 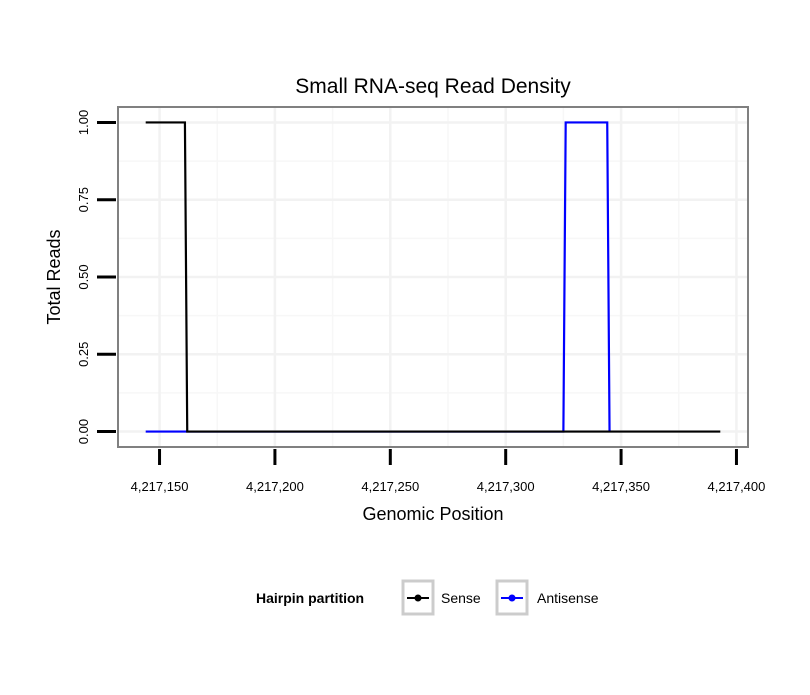 I want to click on legend-point-antisense, so click(x=512, y=598).